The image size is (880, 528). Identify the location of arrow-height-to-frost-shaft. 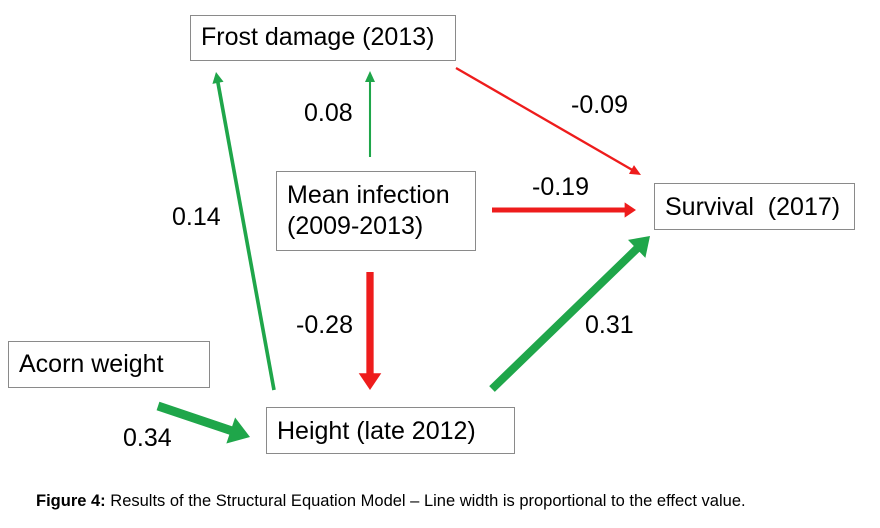
(246, 236).